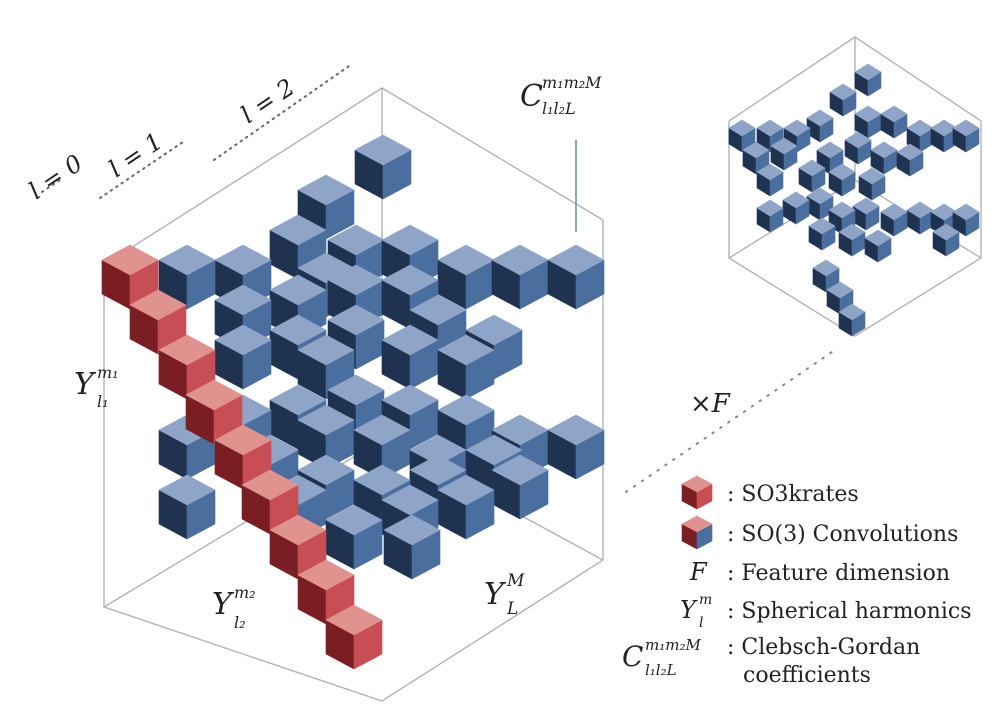  I want to click on legend-symbol-f: F, so click(698, 572).